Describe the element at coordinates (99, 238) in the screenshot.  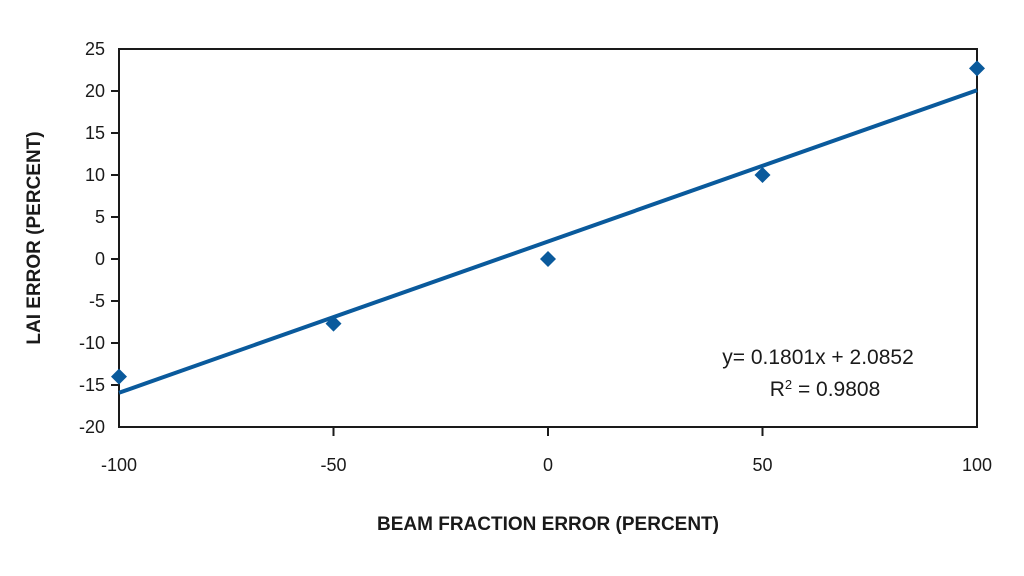
I see `y-axis: 25 20 15 10 5 0 -5 -10 -15 -20` at that location.